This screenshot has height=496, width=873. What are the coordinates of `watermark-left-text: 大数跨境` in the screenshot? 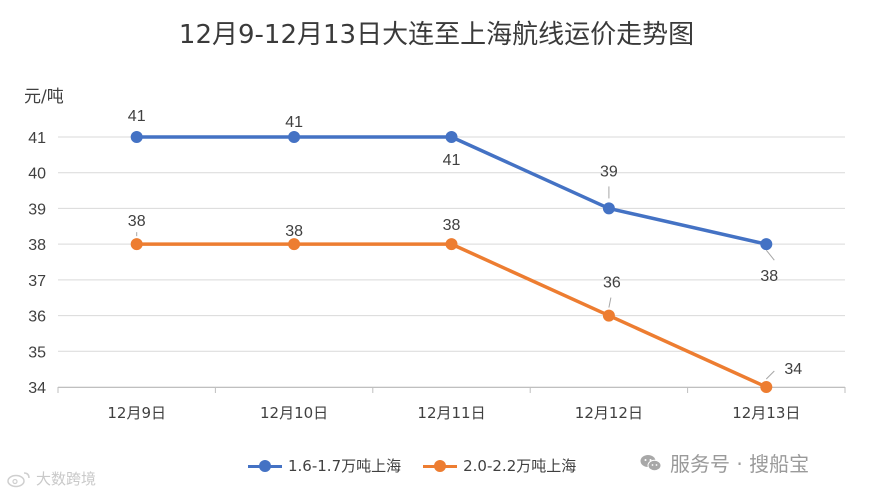 It's located at (66, 479).